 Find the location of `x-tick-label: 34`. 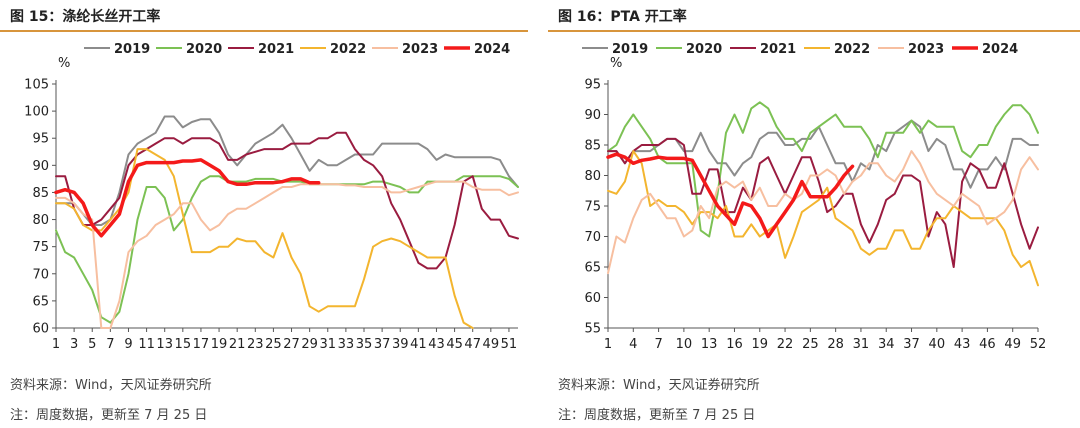

x-tick-label: 34 is located at coordinates (886, 344).